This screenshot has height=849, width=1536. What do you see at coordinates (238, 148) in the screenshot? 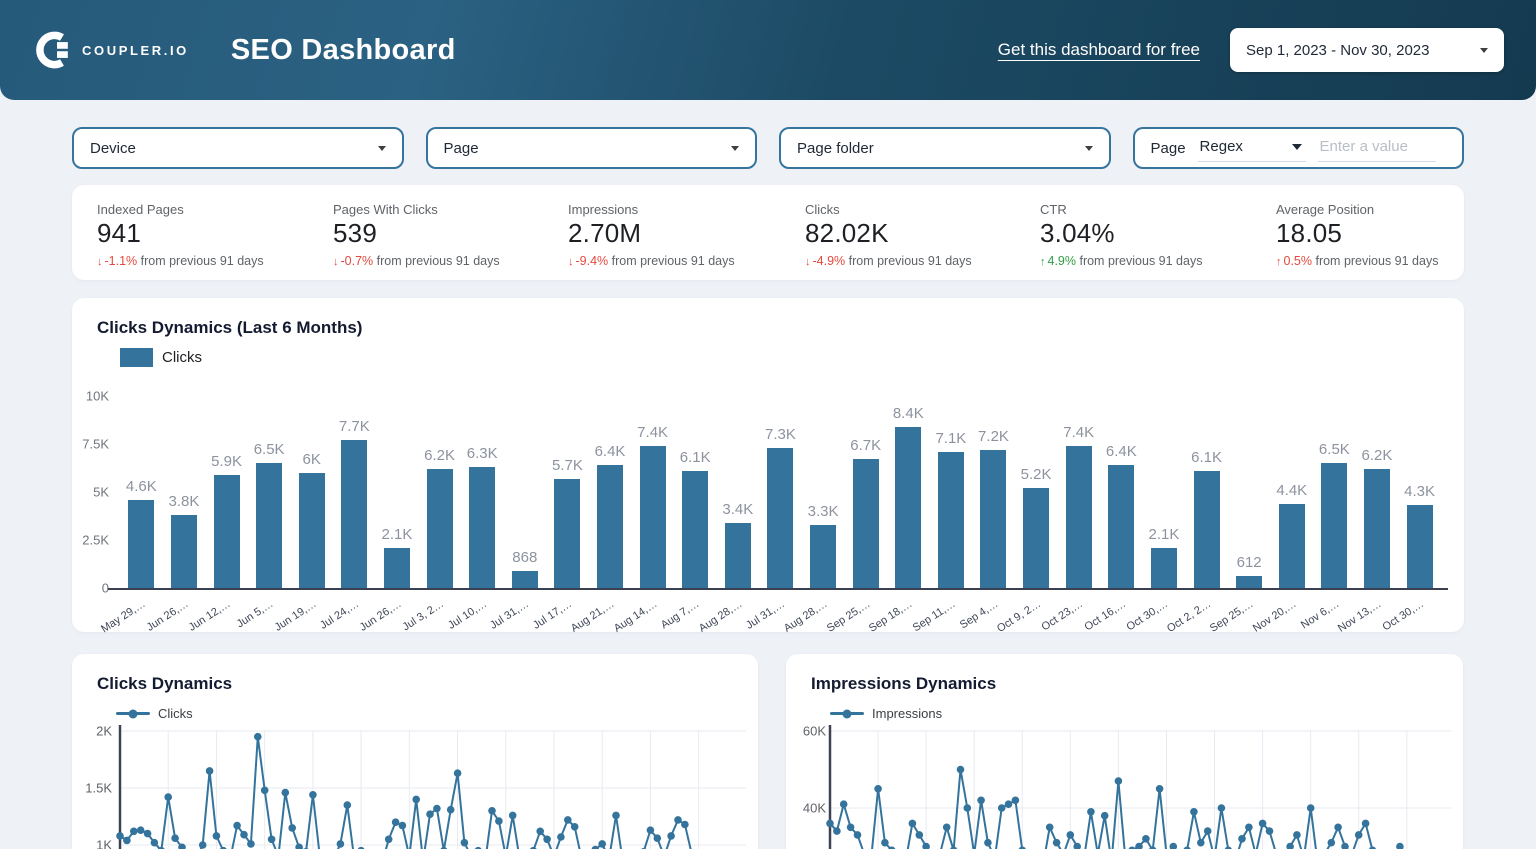
I see `device-filter: Device` at bounding box center [238, 148].